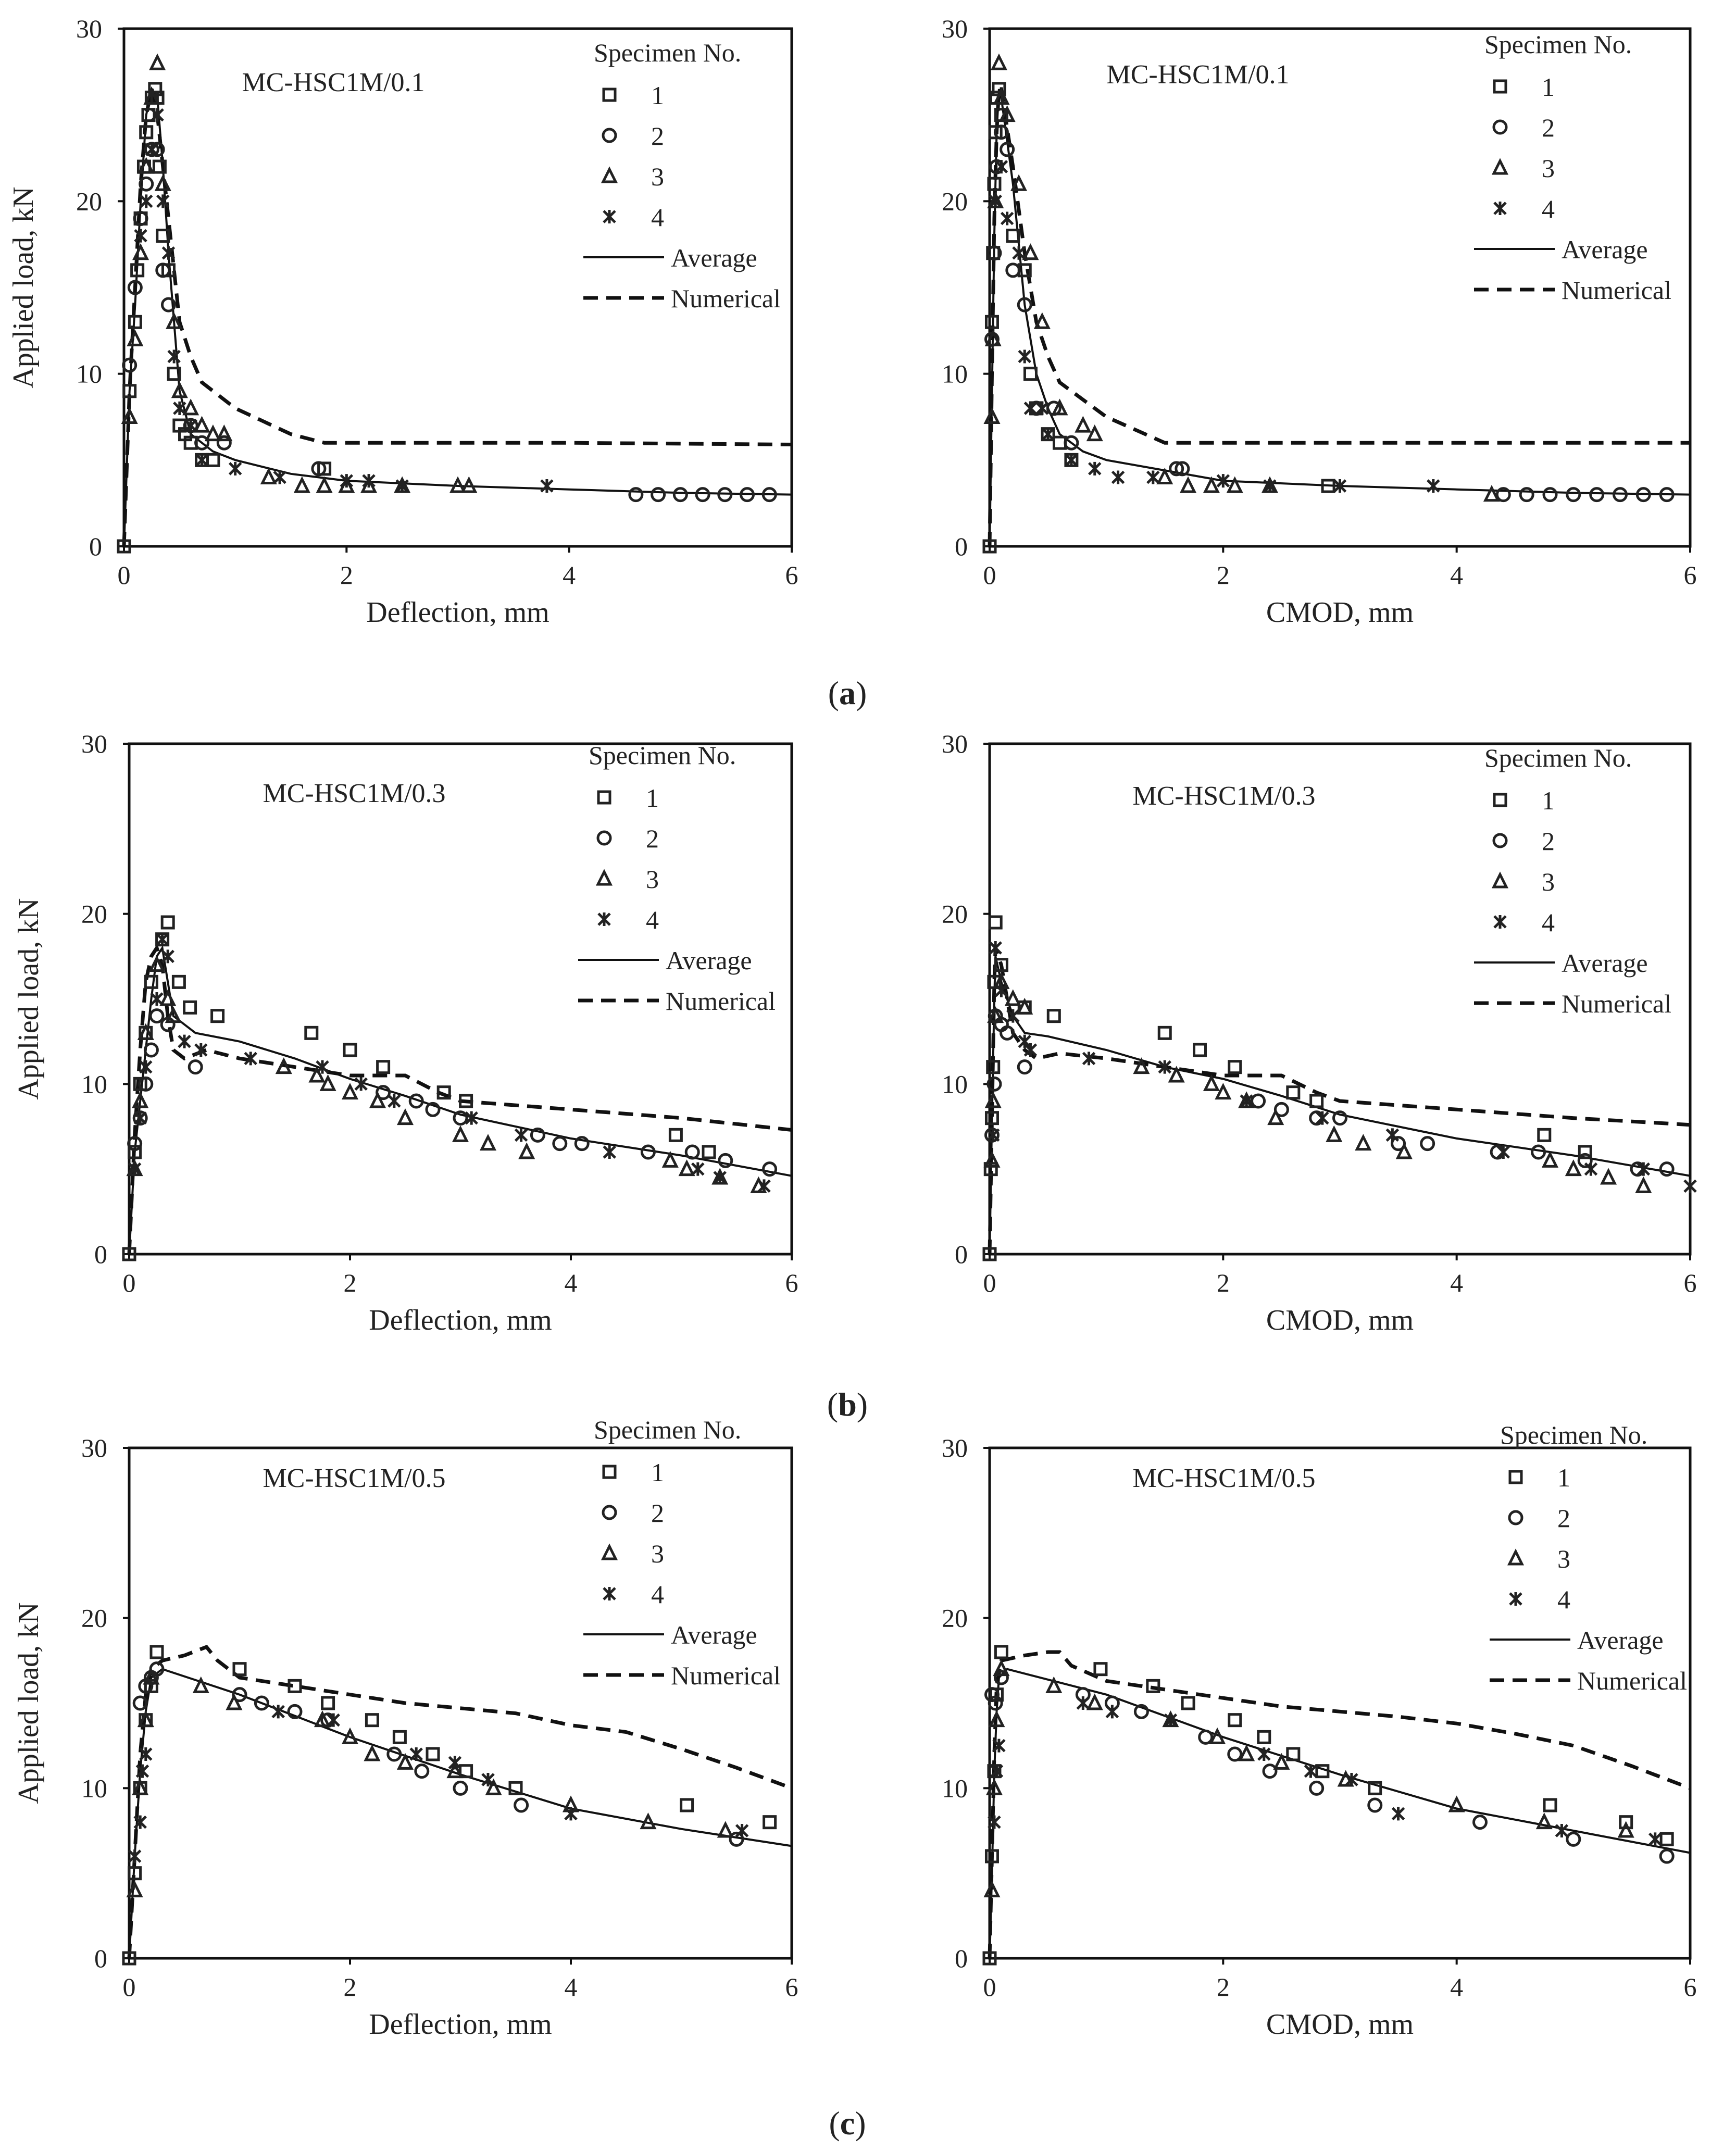 The width and height of the screenshot is (1736, 2151). What do you see at coordinates (652, 797) in the screenshot?
I see `legend-label-1: 1` at bounding box center [652, 797].